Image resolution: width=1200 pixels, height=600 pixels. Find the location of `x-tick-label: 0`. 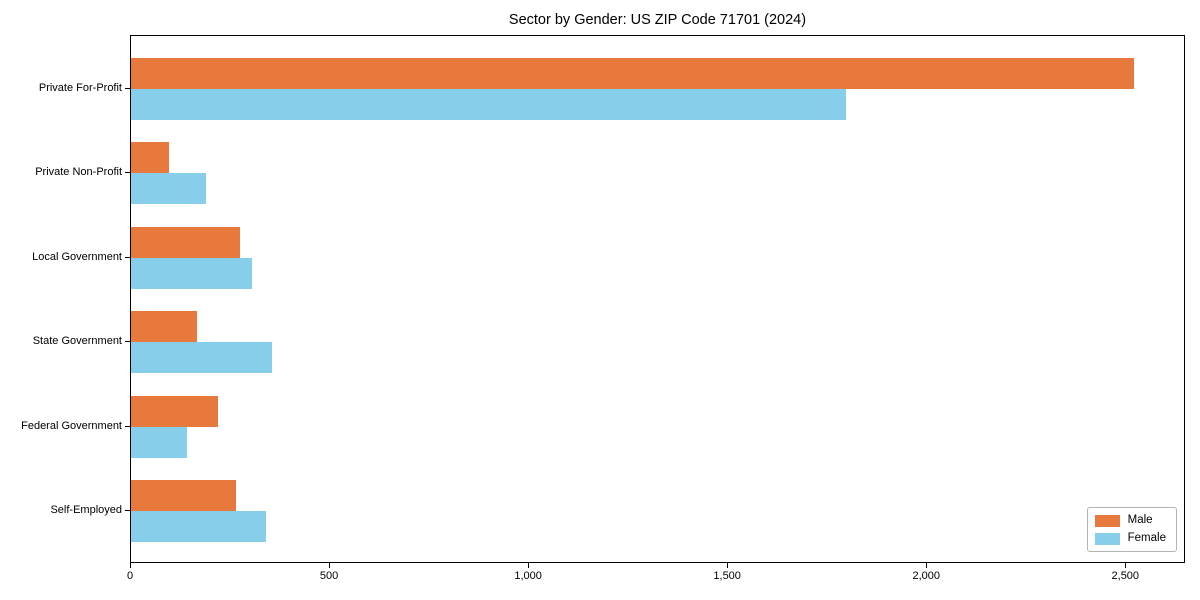

x-tick-label: 0 is located at coordinates (130, 576).